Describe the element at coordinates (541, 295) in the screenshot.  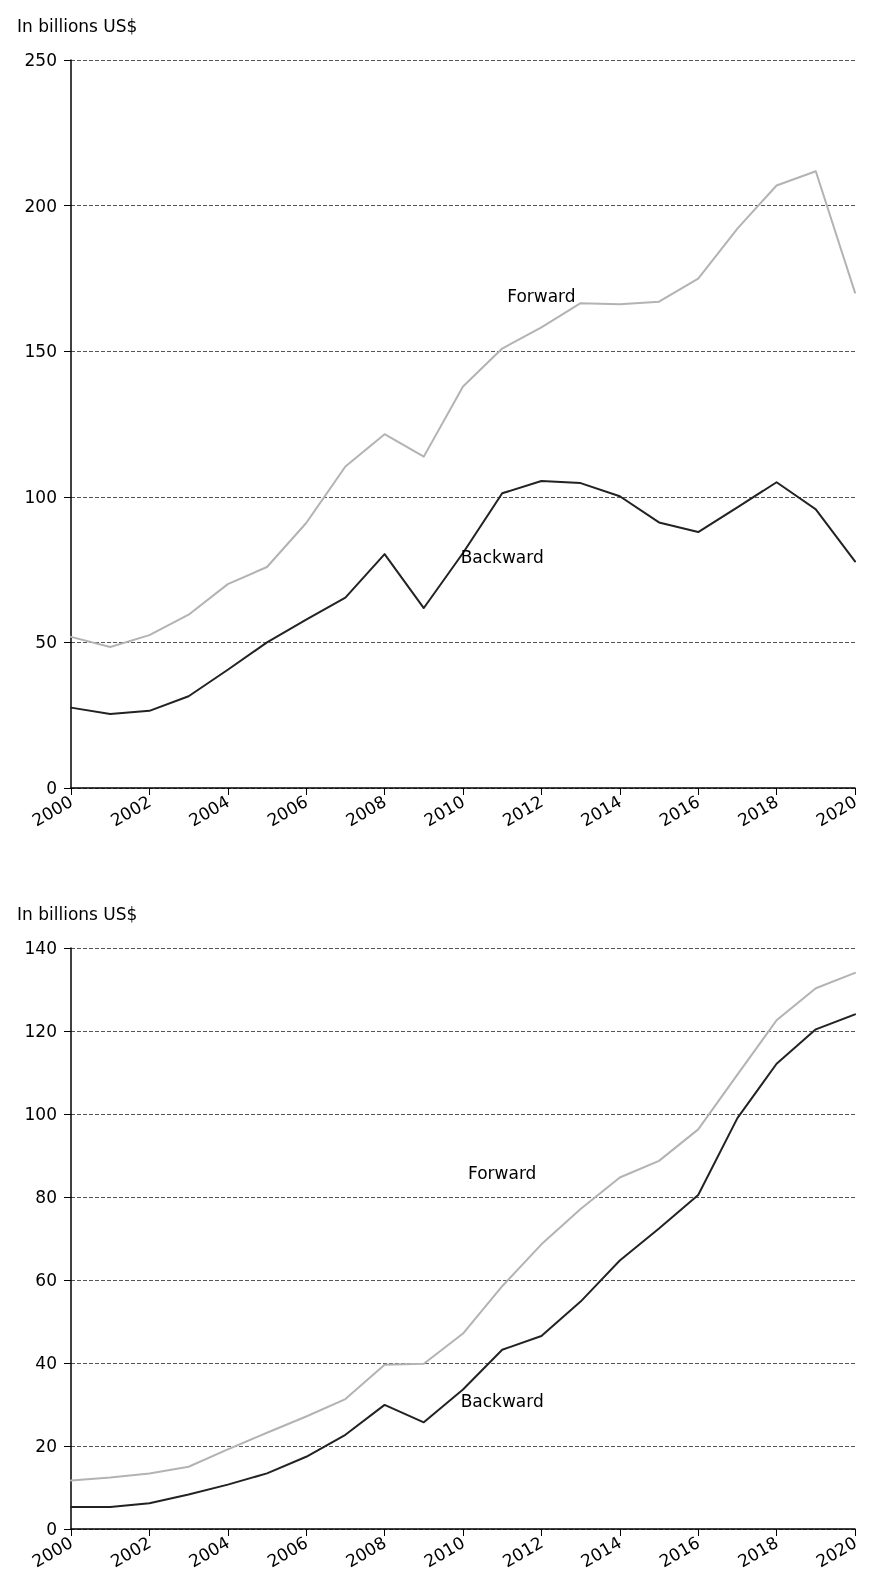
I see `series-label: Forward` at that location.